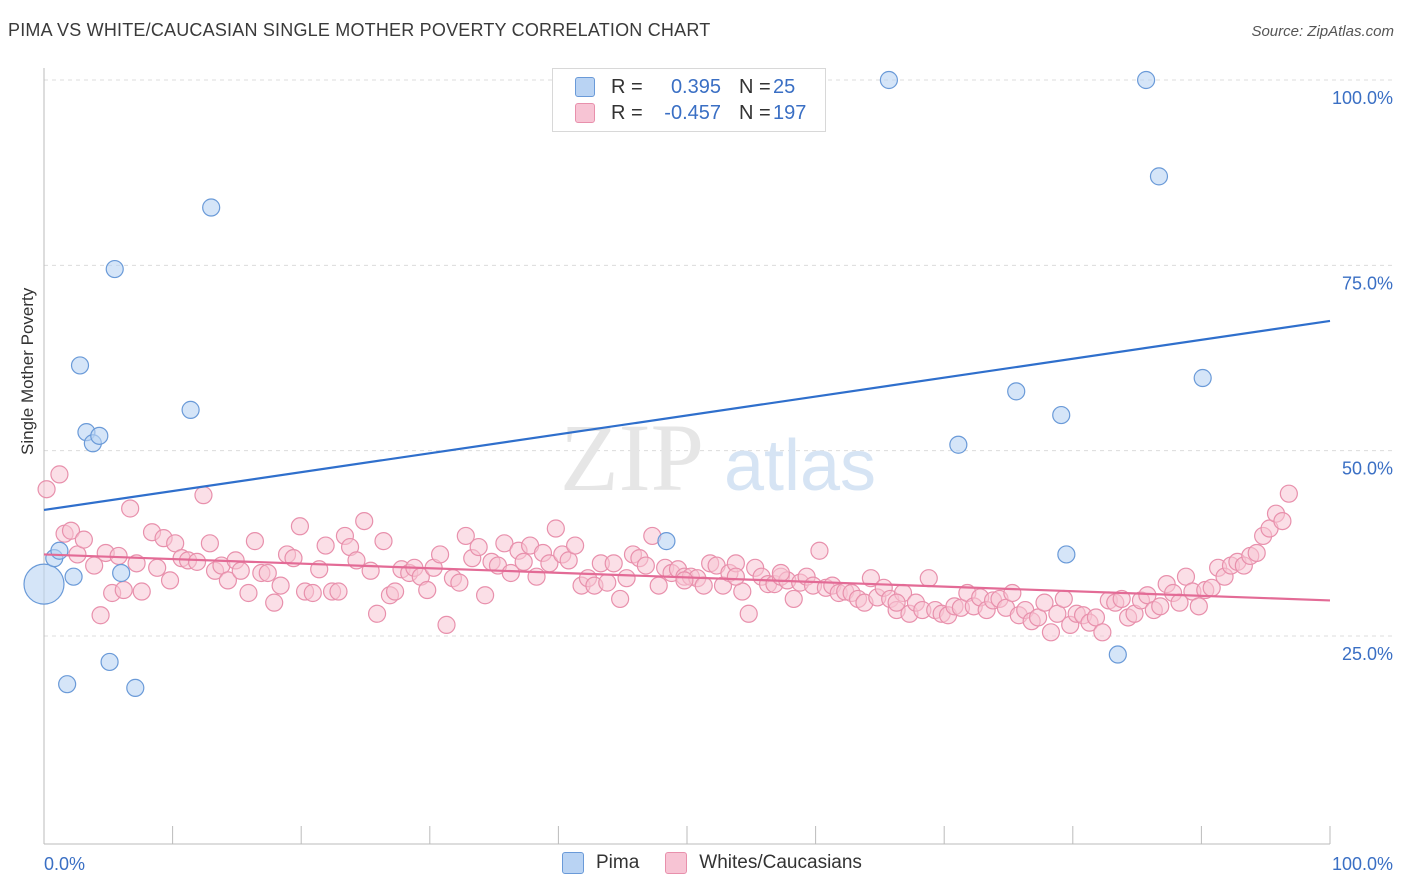 Image resolution: width=1406 pixels, height=892 pixels. I want to click on y-tick-label: 75.0%, so click(1367, 283).